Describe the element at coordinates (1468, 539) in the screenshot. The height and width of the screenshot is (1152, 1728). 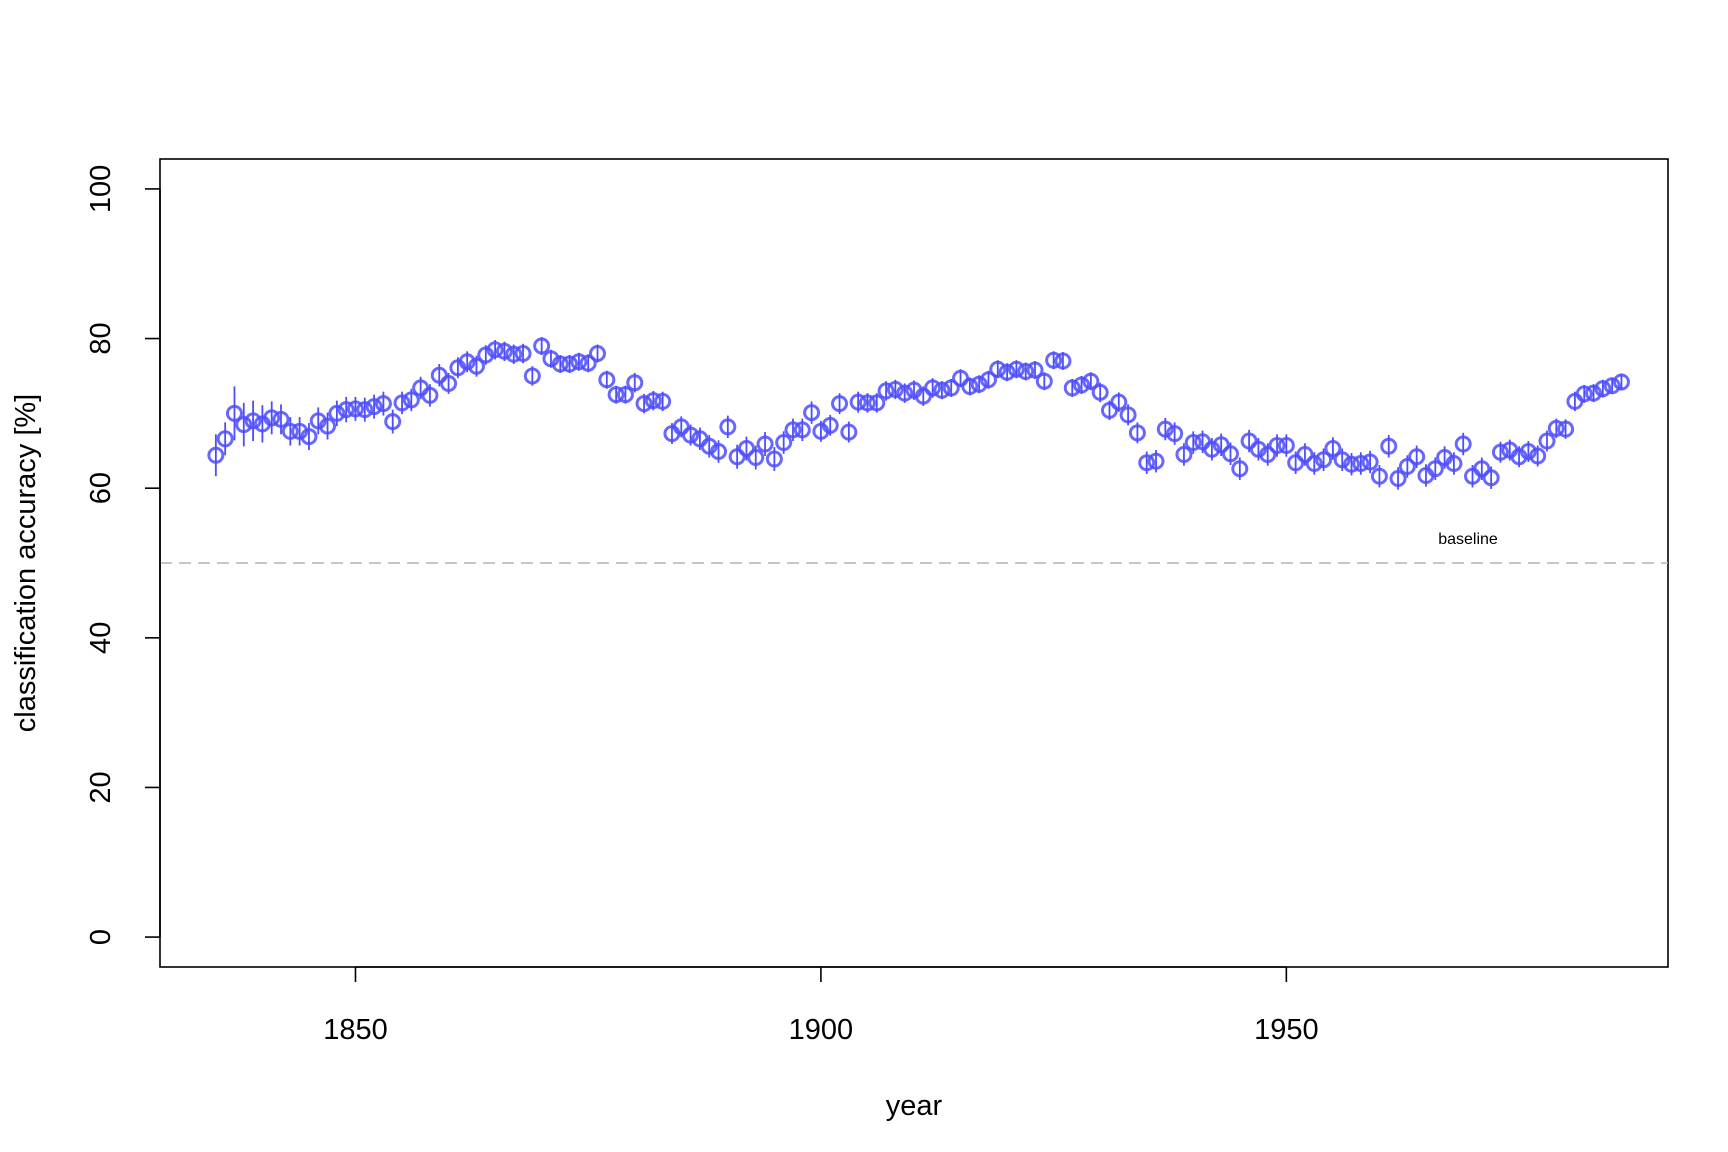
I see `baseline-label: baseline` at that location.